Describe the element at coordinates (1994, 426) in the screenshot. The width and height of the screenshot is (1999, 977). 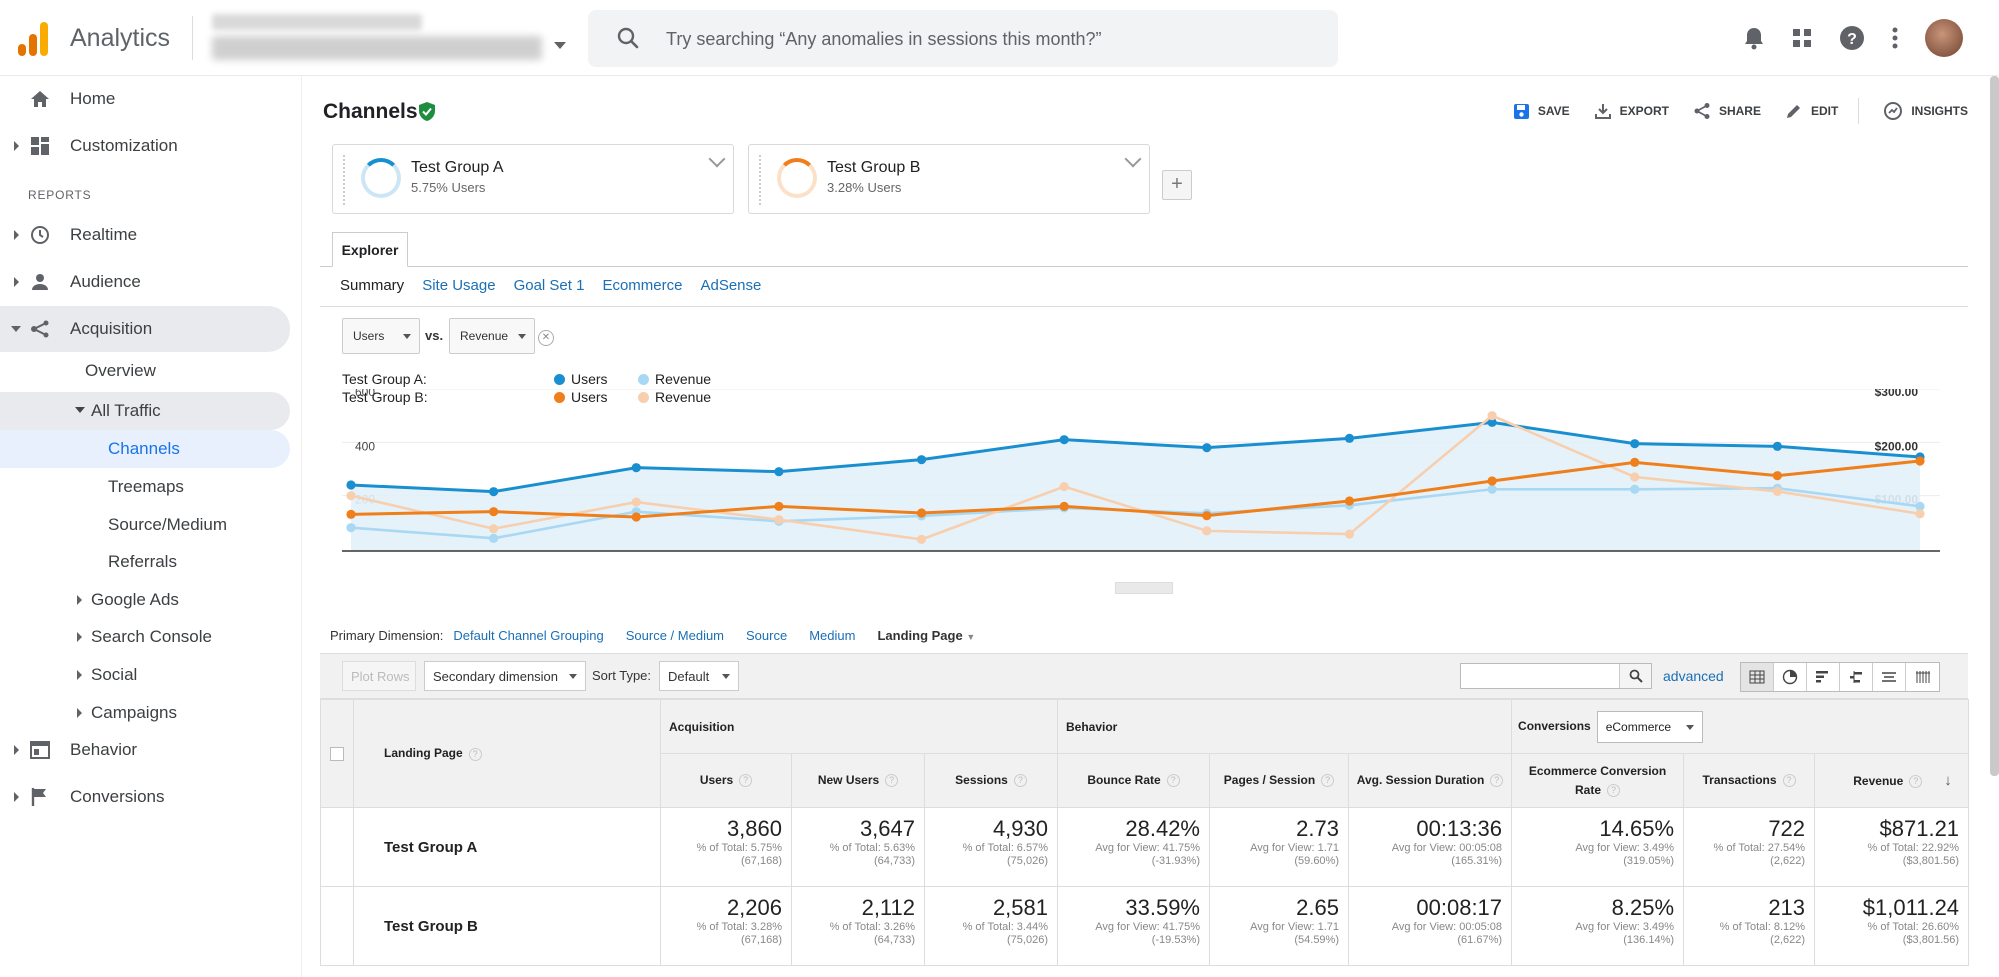
I see `page-scrollbar` at that location.